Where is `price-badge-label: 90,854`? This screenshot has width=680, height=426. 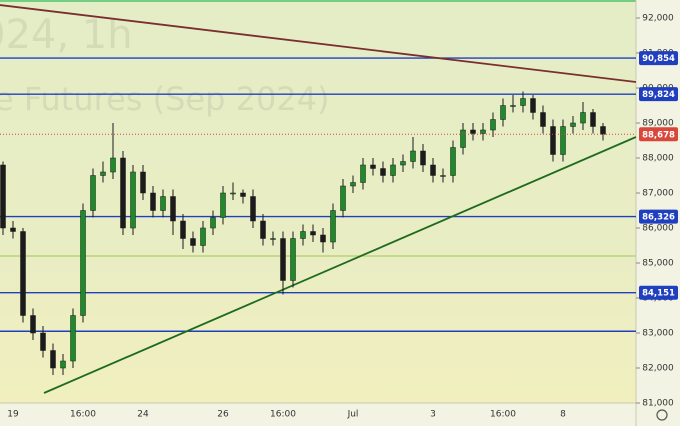 price-badge-label: 90,854 is located at coordinates (658, 59).